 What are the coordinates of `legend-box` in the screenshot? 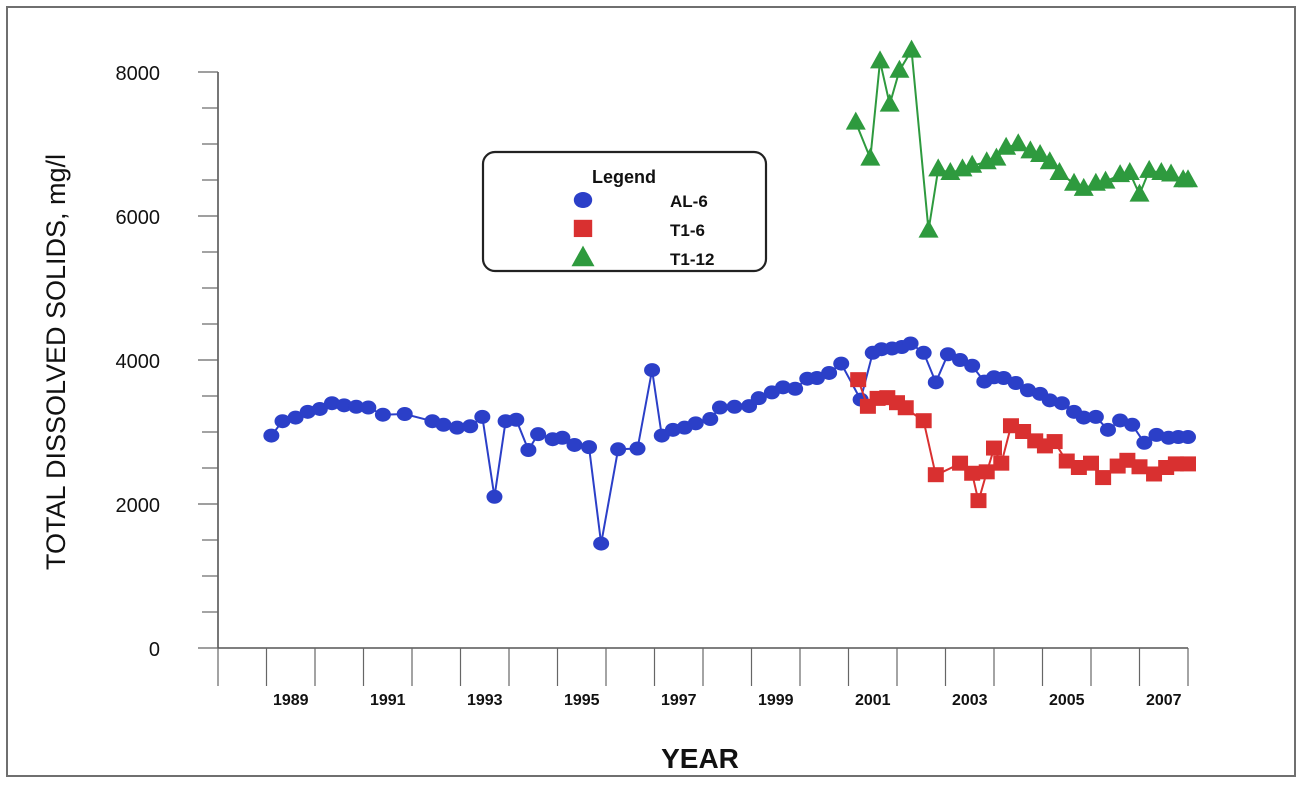 It's located at (624, 211).